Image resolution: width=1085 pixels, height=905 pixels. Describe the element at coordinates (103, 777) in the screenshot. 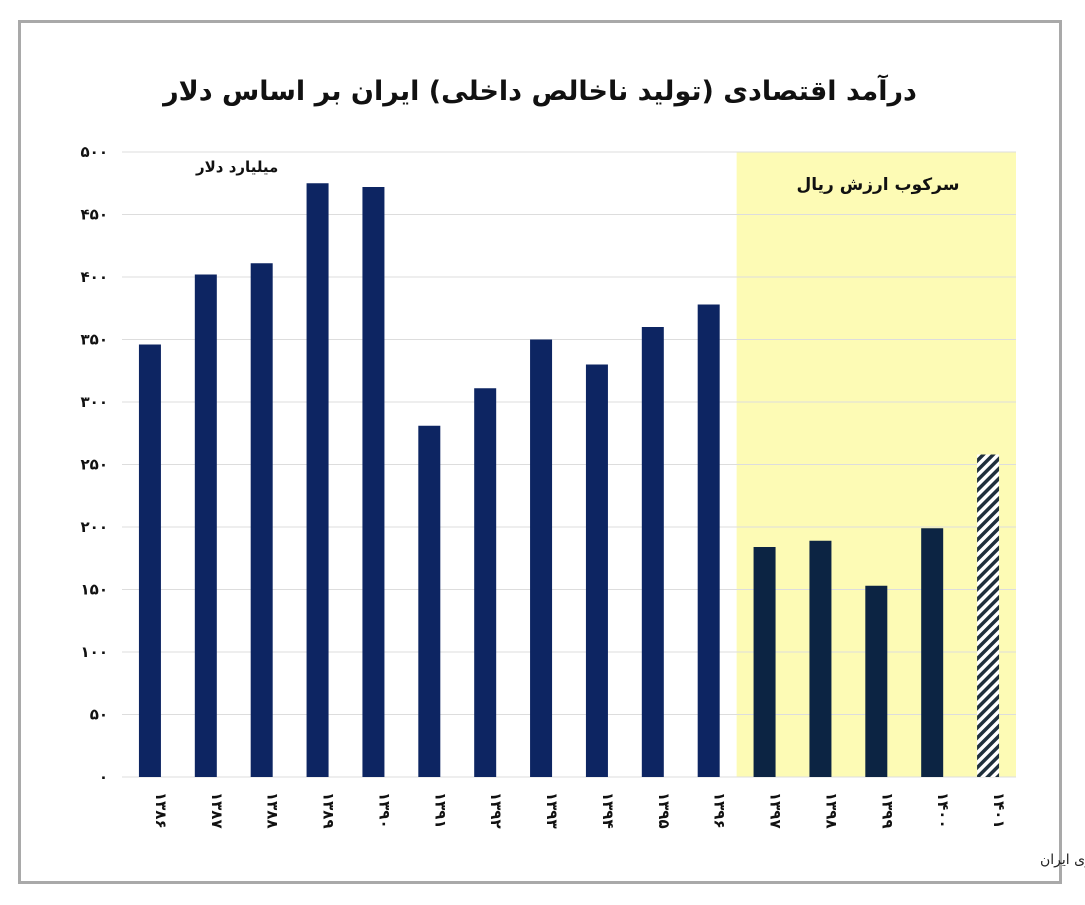

I see `y-tick-label: ۰` at that location.